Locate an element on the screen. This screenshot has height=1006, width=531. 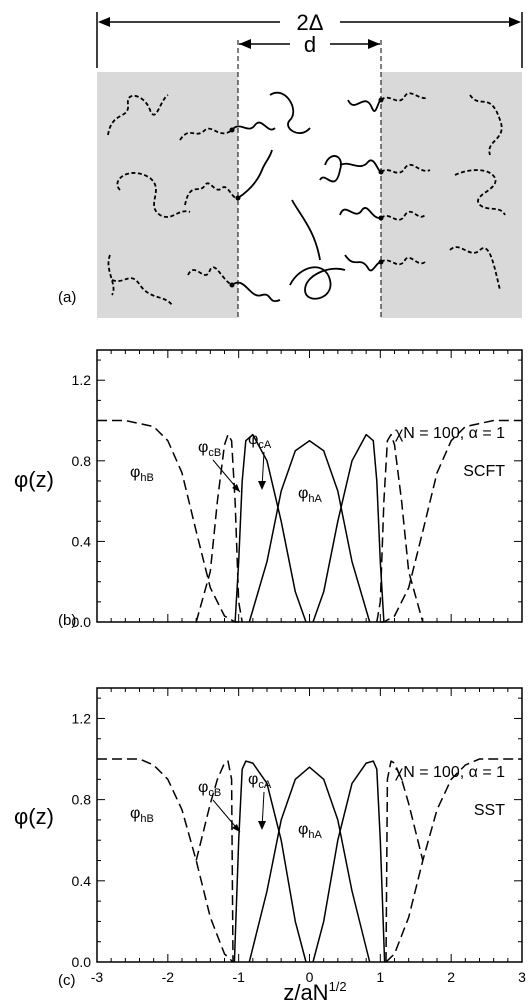
left-gray-region is located at coordinates (167, 195).